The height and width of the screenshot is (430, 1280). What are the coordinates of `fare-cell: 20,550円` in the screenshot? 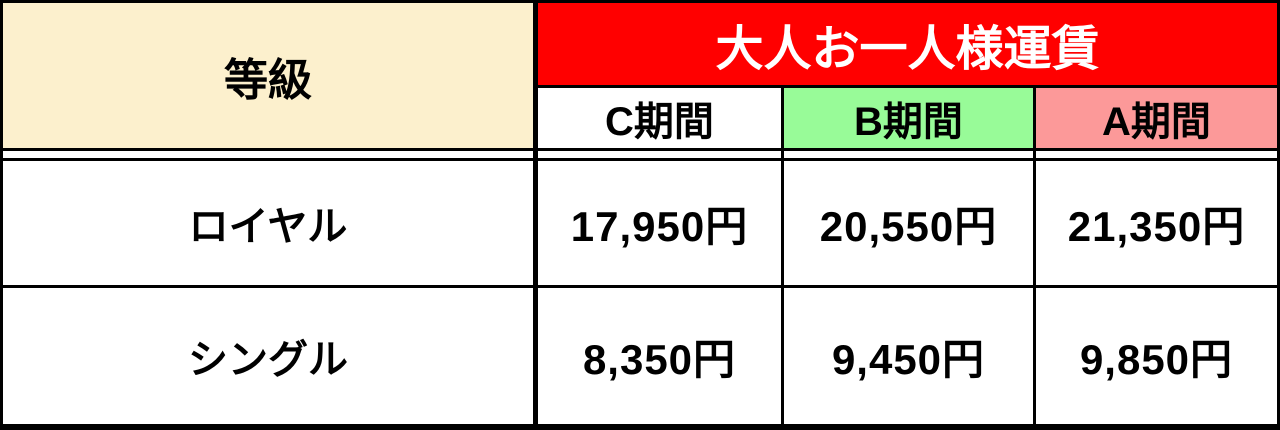 It's located at (907, 224).